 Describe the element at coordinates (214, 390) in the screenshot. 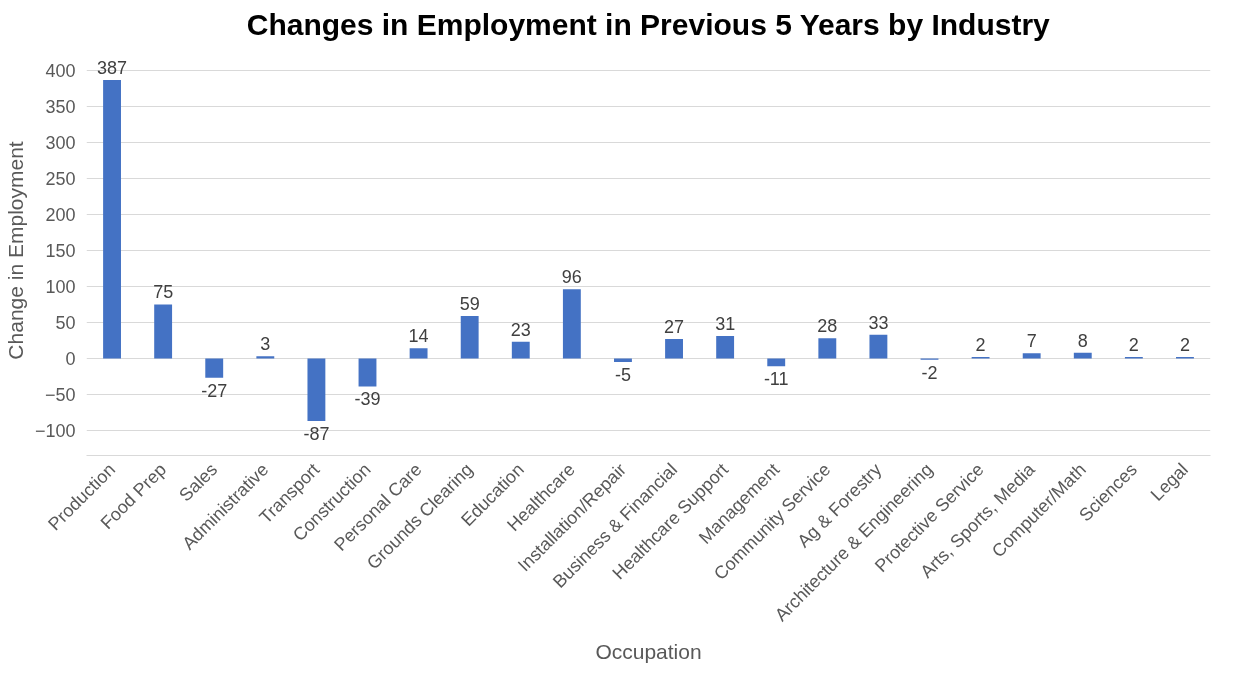

I see `data-label: -27` at that location.